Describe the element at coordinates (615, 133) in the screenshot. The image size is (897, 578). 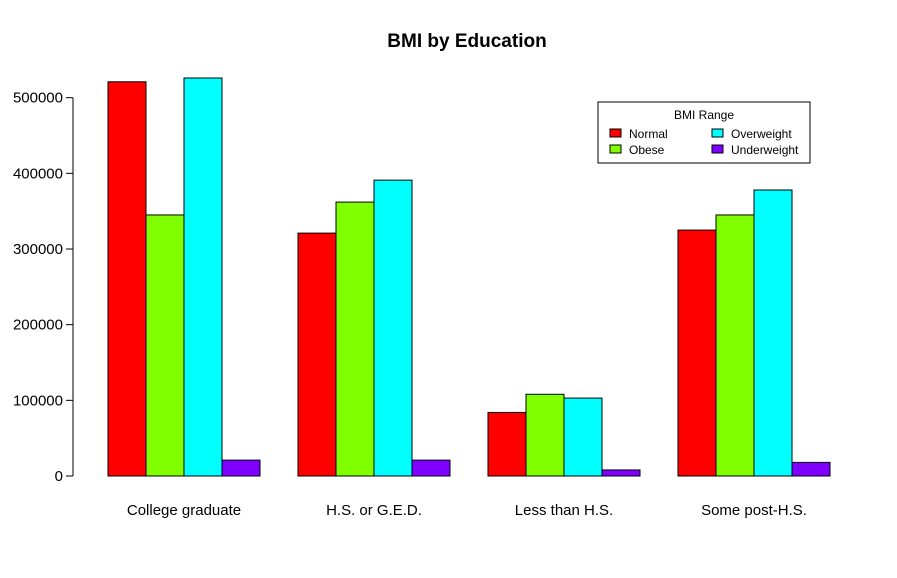
I see `legend-swatch-normal` at that location.